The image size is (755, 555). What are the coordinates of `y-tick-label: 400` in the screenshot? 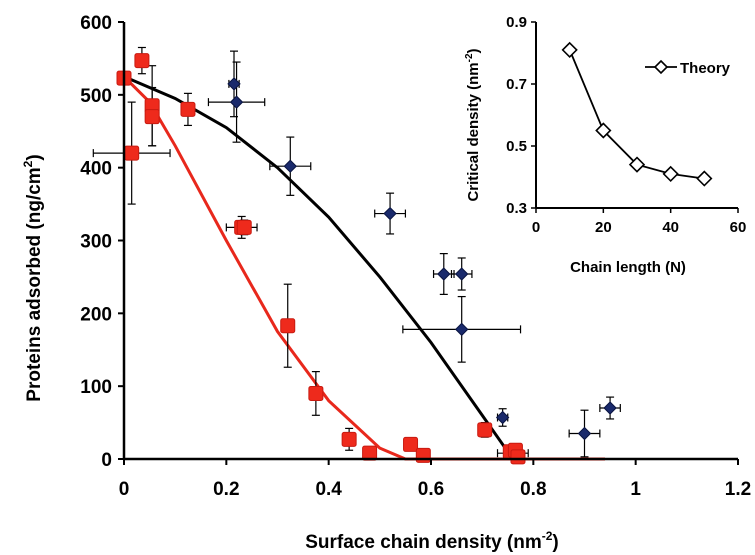 It's located at (96, 169).